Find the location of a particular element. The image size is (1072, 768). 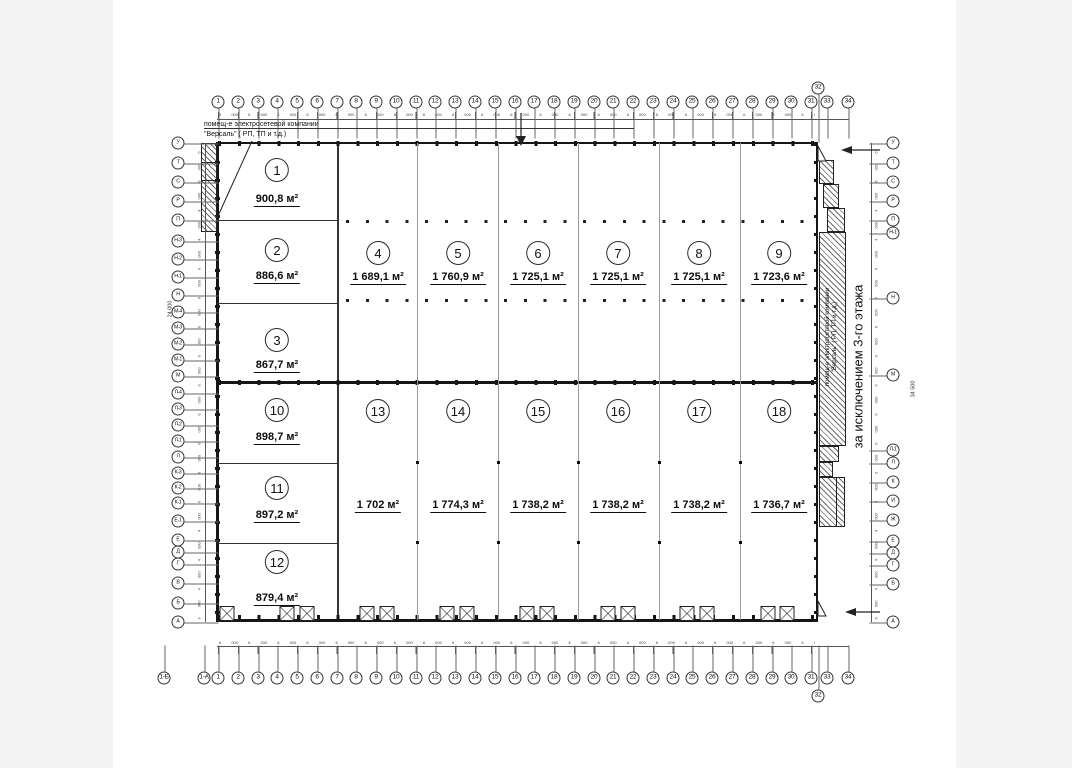

column-row-axis-p is located at coordinates (579, 221).